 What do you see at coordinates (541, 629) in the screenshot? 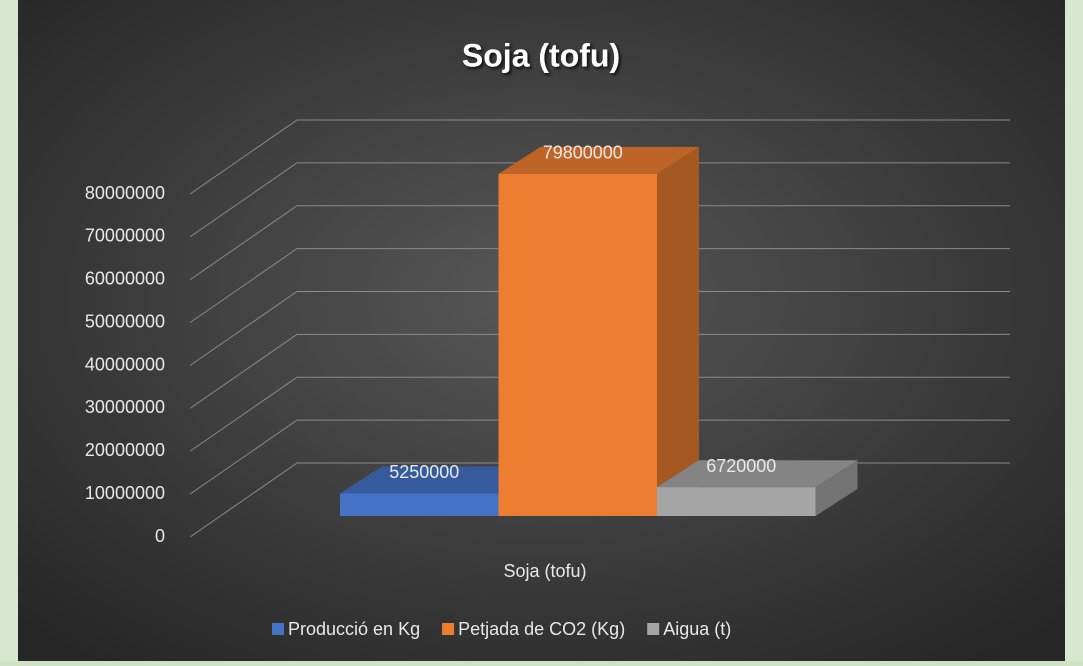
I see `legend-label: Petjada de CO2 (Kg)` at bounding box center [541, 629].